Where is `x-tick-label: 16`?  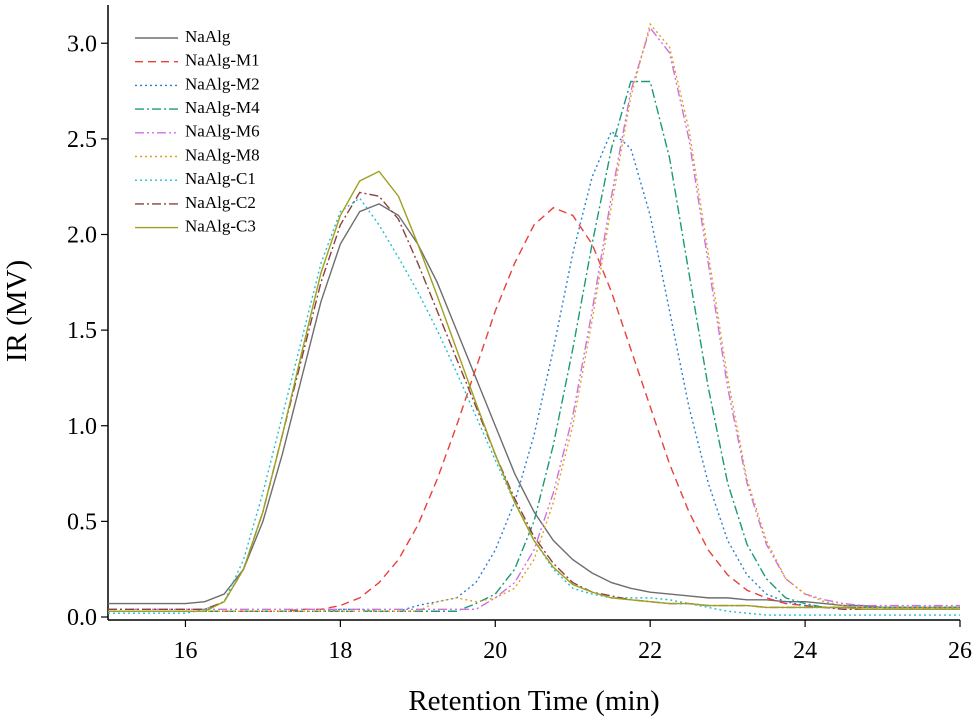
x-tick-label: 16 is located at coordinates (185, 651).